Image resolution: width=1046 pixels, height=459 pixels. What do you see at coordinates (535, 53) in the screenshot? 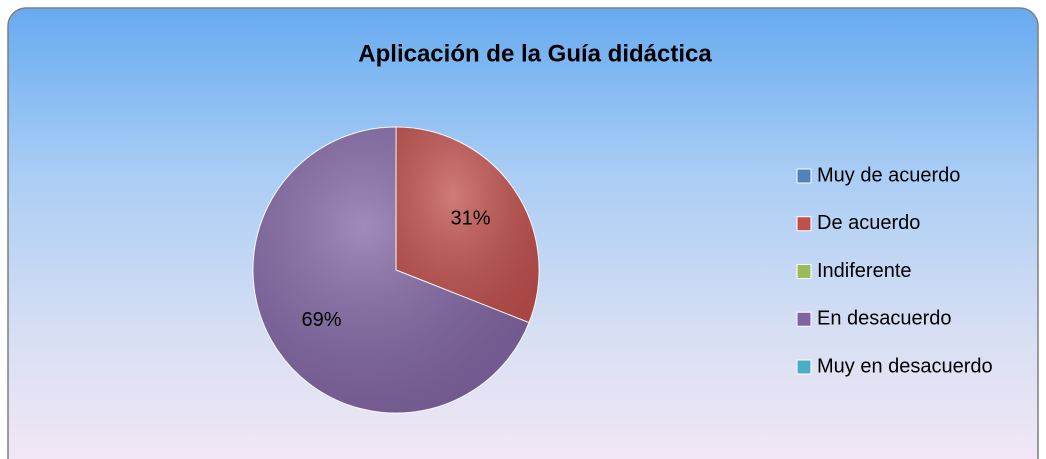
I see `chart-title: Aplicación de la Guía didáctica` at bounding box center [535, 53].